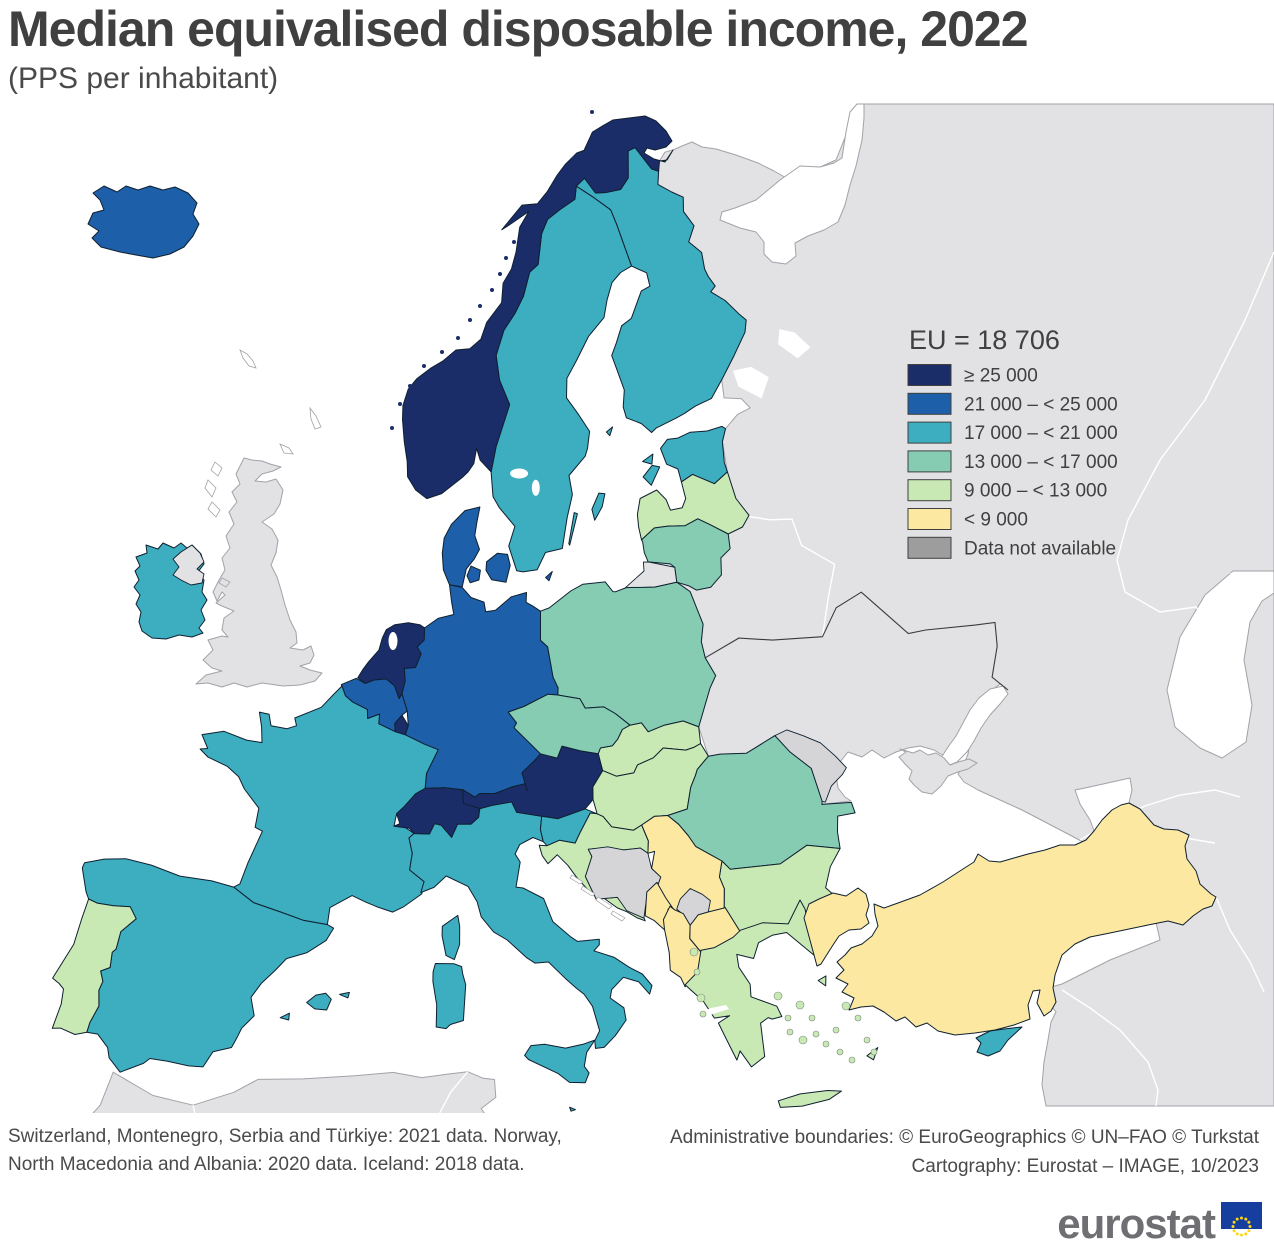  I want to click on svg-text: 21 000 – < 25 000, so click(1041, 404).